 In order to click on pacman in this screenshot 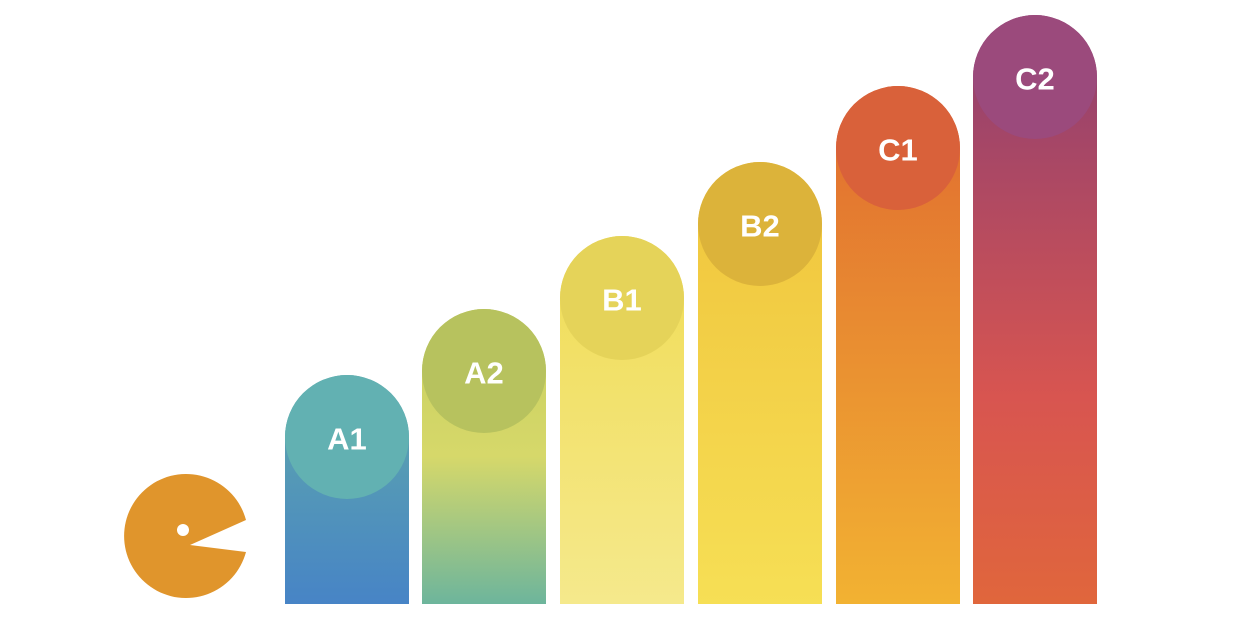, I will do `click(185, 536)`.